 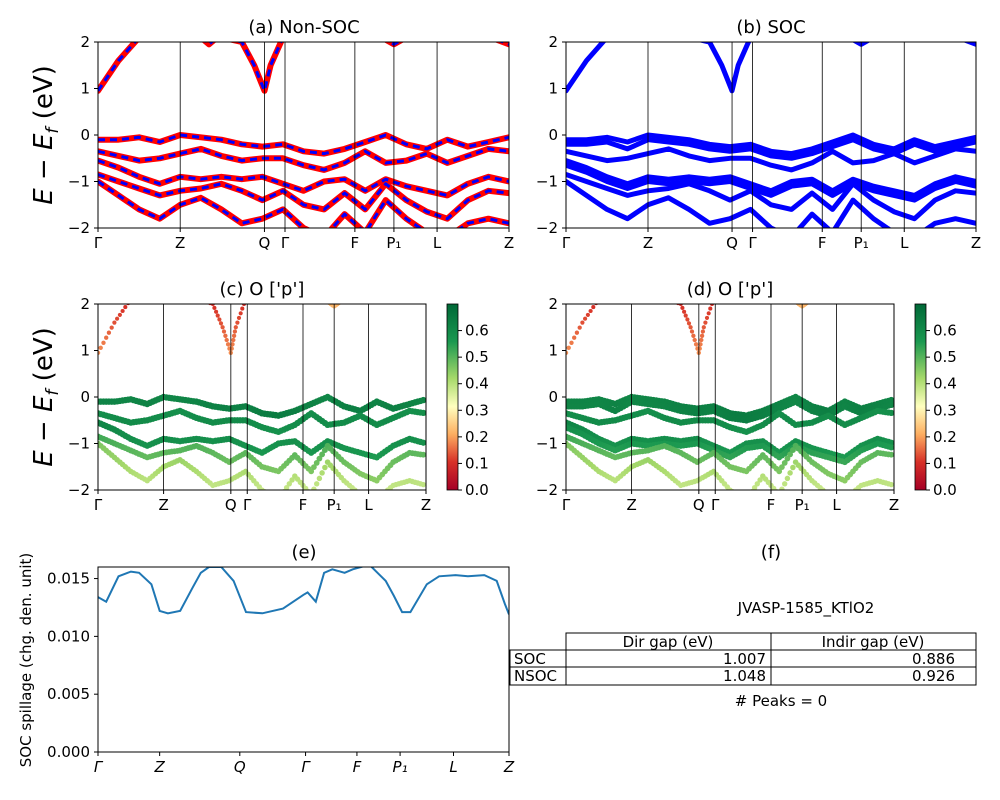 I want to click on colorbar-tick-label: 0.5, so click(x=945, y=357).